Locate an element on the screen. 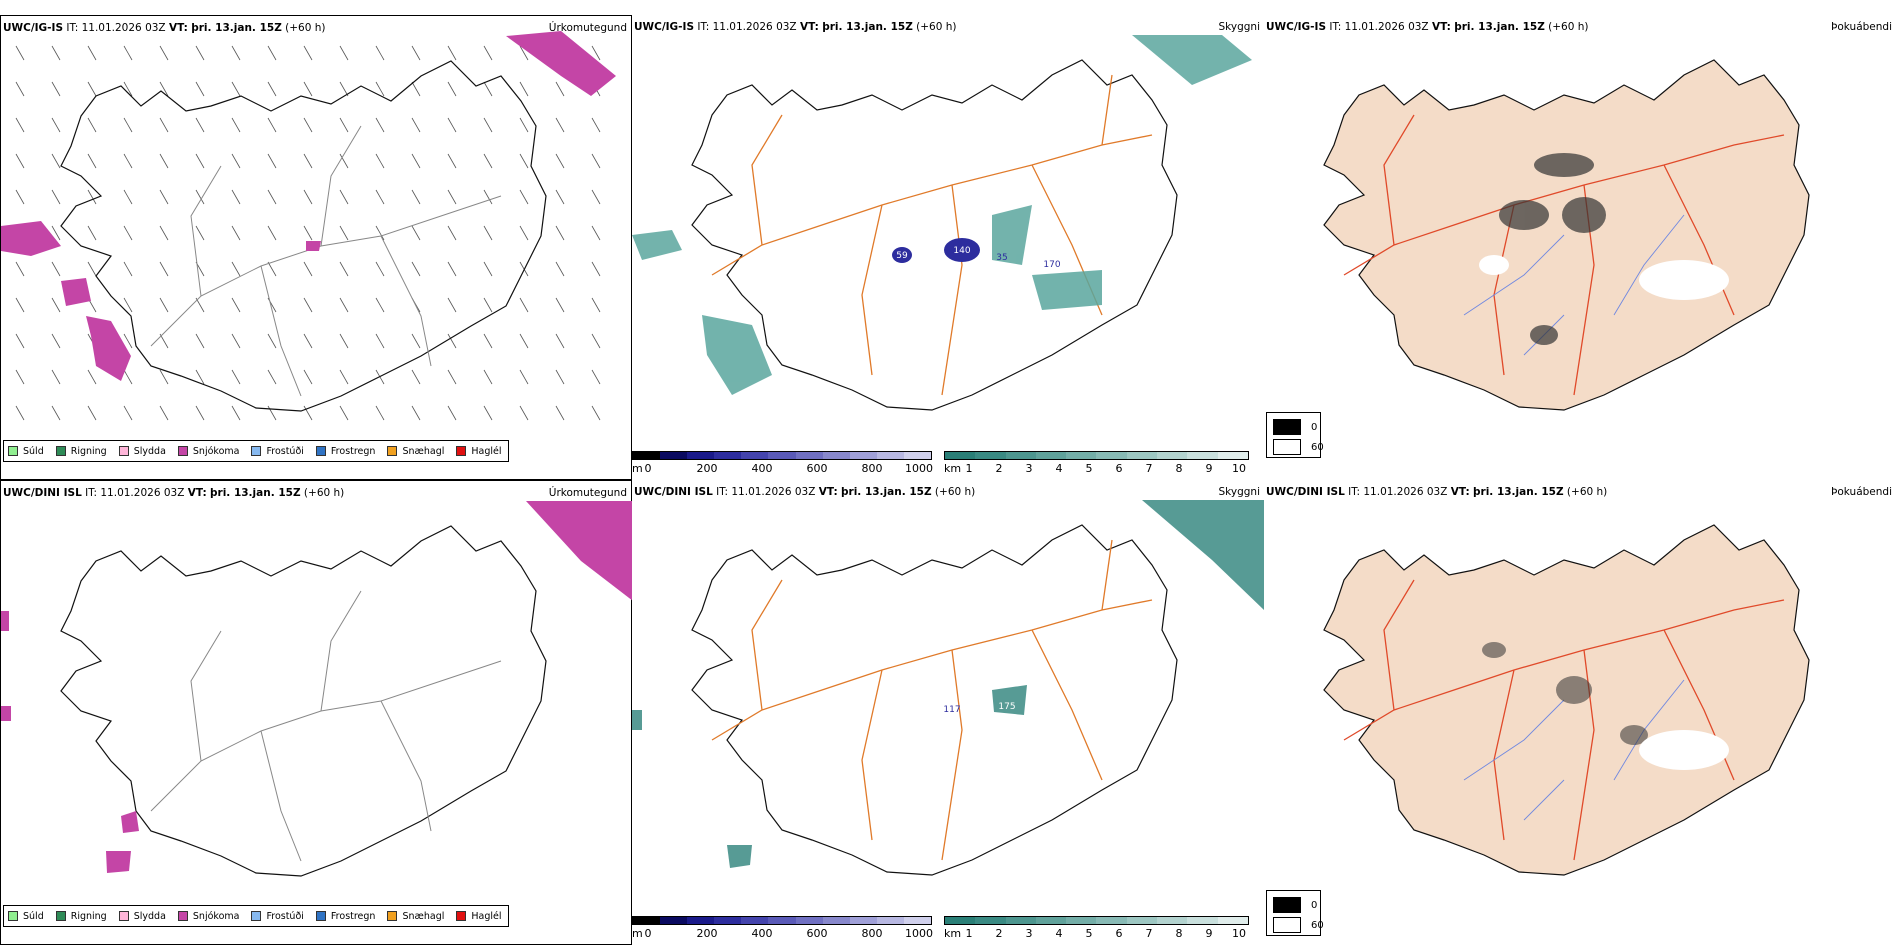 The width and height of the screenshot is (1900, 950). panel-title: Þokuábendi is located at coordinates (1861, 27).